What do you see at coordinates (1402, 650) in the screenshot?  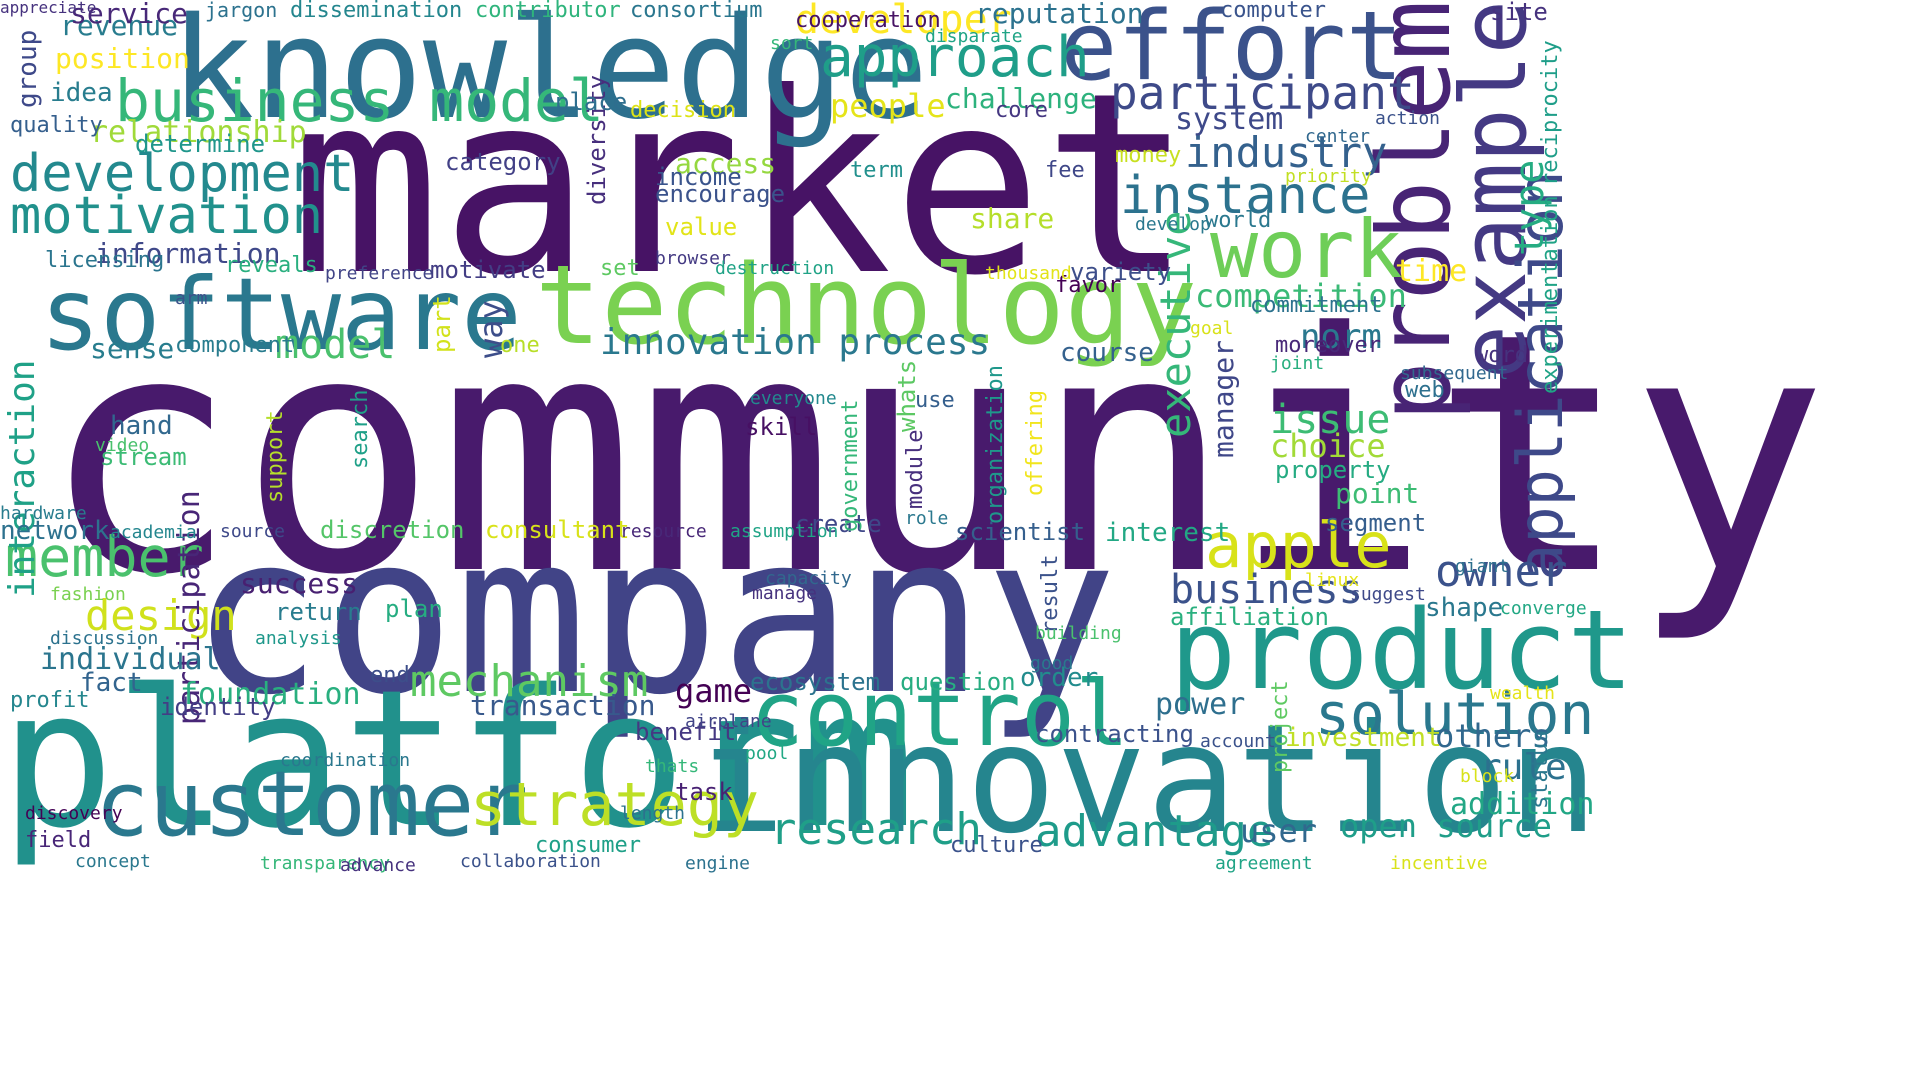 I see `word-product: product` at bounding box center [1402, 650].